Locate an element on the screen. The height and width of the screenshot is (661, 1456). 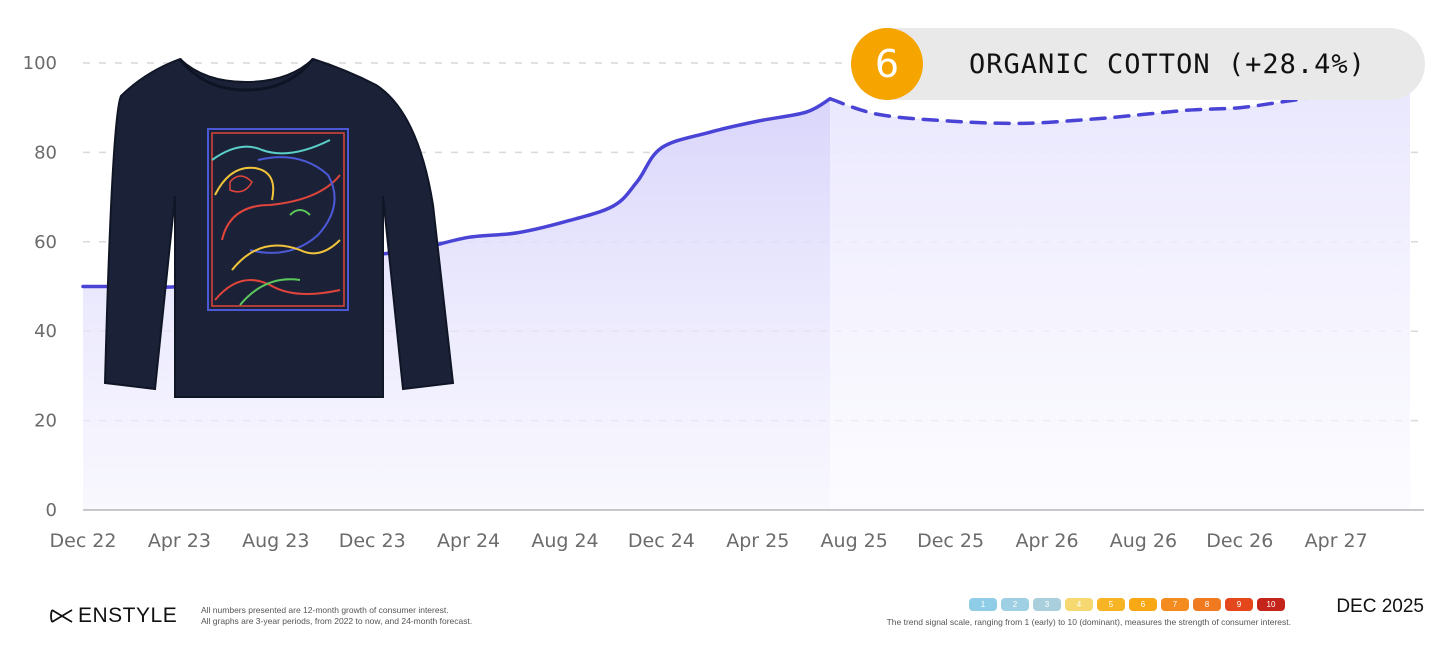
x-tick-label: Dec 24 is located at coordinates (661, 541).